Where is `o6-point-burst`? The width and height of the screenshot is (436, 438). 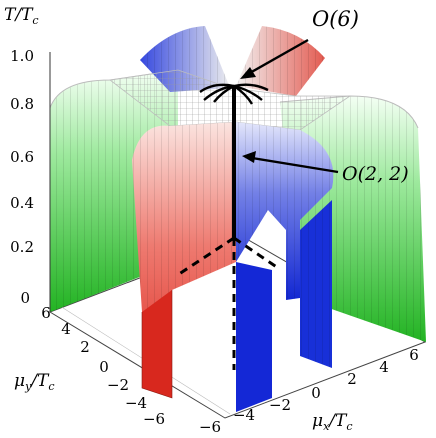 o6-point-burst is located at coordinates (234, 94).